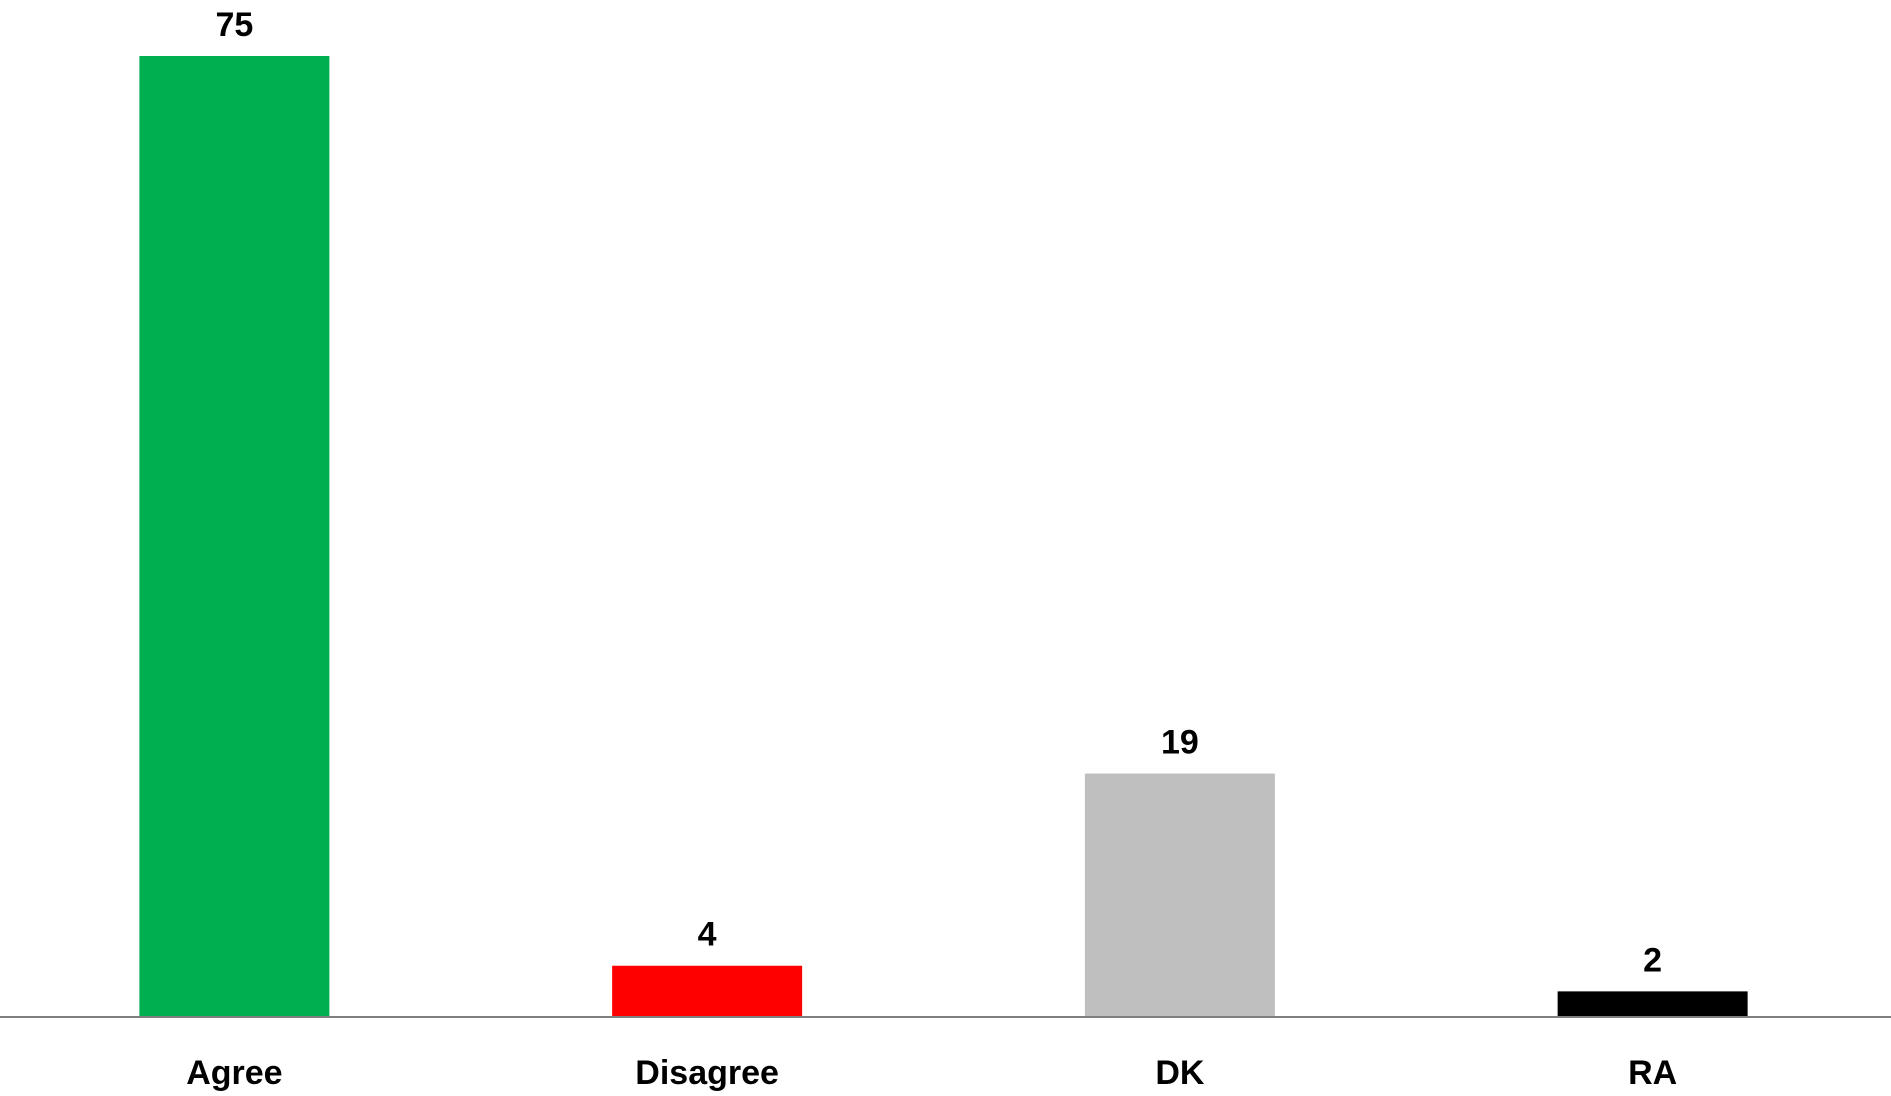 This screenshot has width=1891, height=1096. What do you see at coordinates (931, 1073) in the screenshot?
I see `x-tick-labels-group: Agree Disagree DK RA` at bounding box center [931, 1073].